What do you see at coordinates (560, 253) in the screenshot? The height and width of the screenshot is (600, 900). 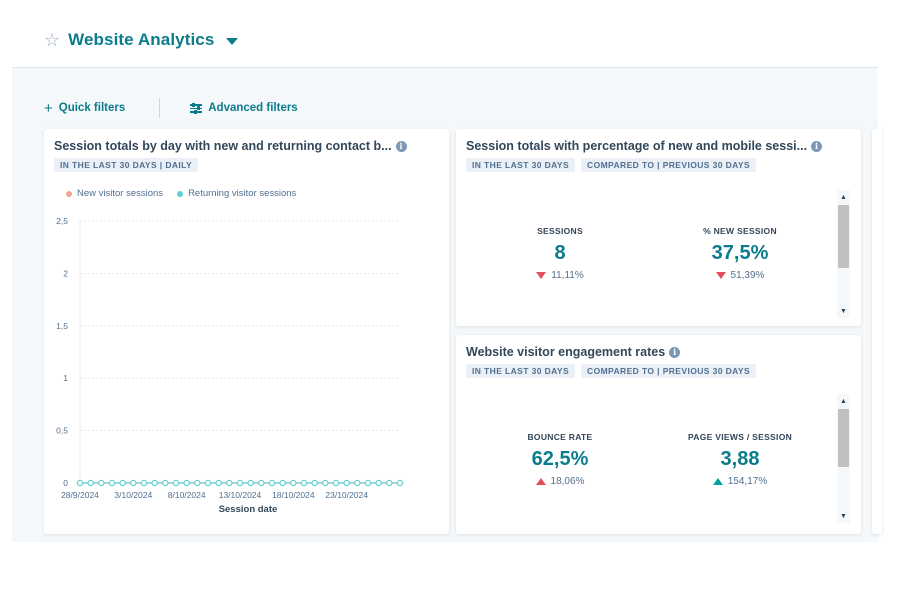 I see `kpi-sessions: SESSIONS 8 11,11%` at bounding box center [560, 253].